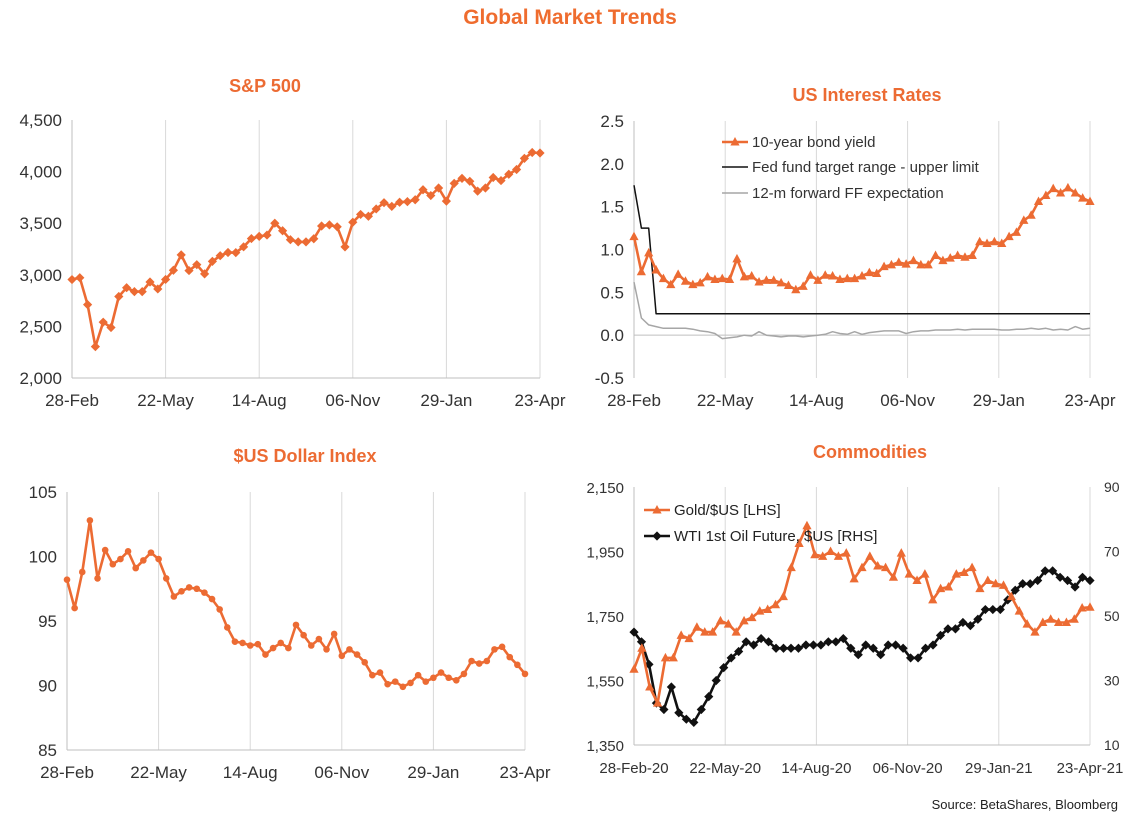  What do you see at coordinates (813, 142) in the screenshot?
I see `legend-label: 10-year bond yield` at bounding box center [813, 142].